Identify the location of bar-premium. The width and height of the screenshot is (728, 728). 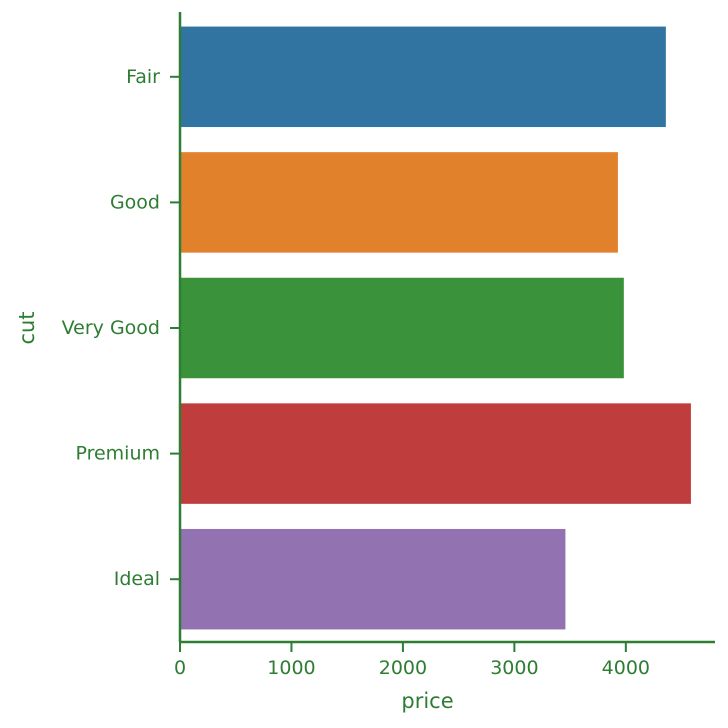
(435, 453).